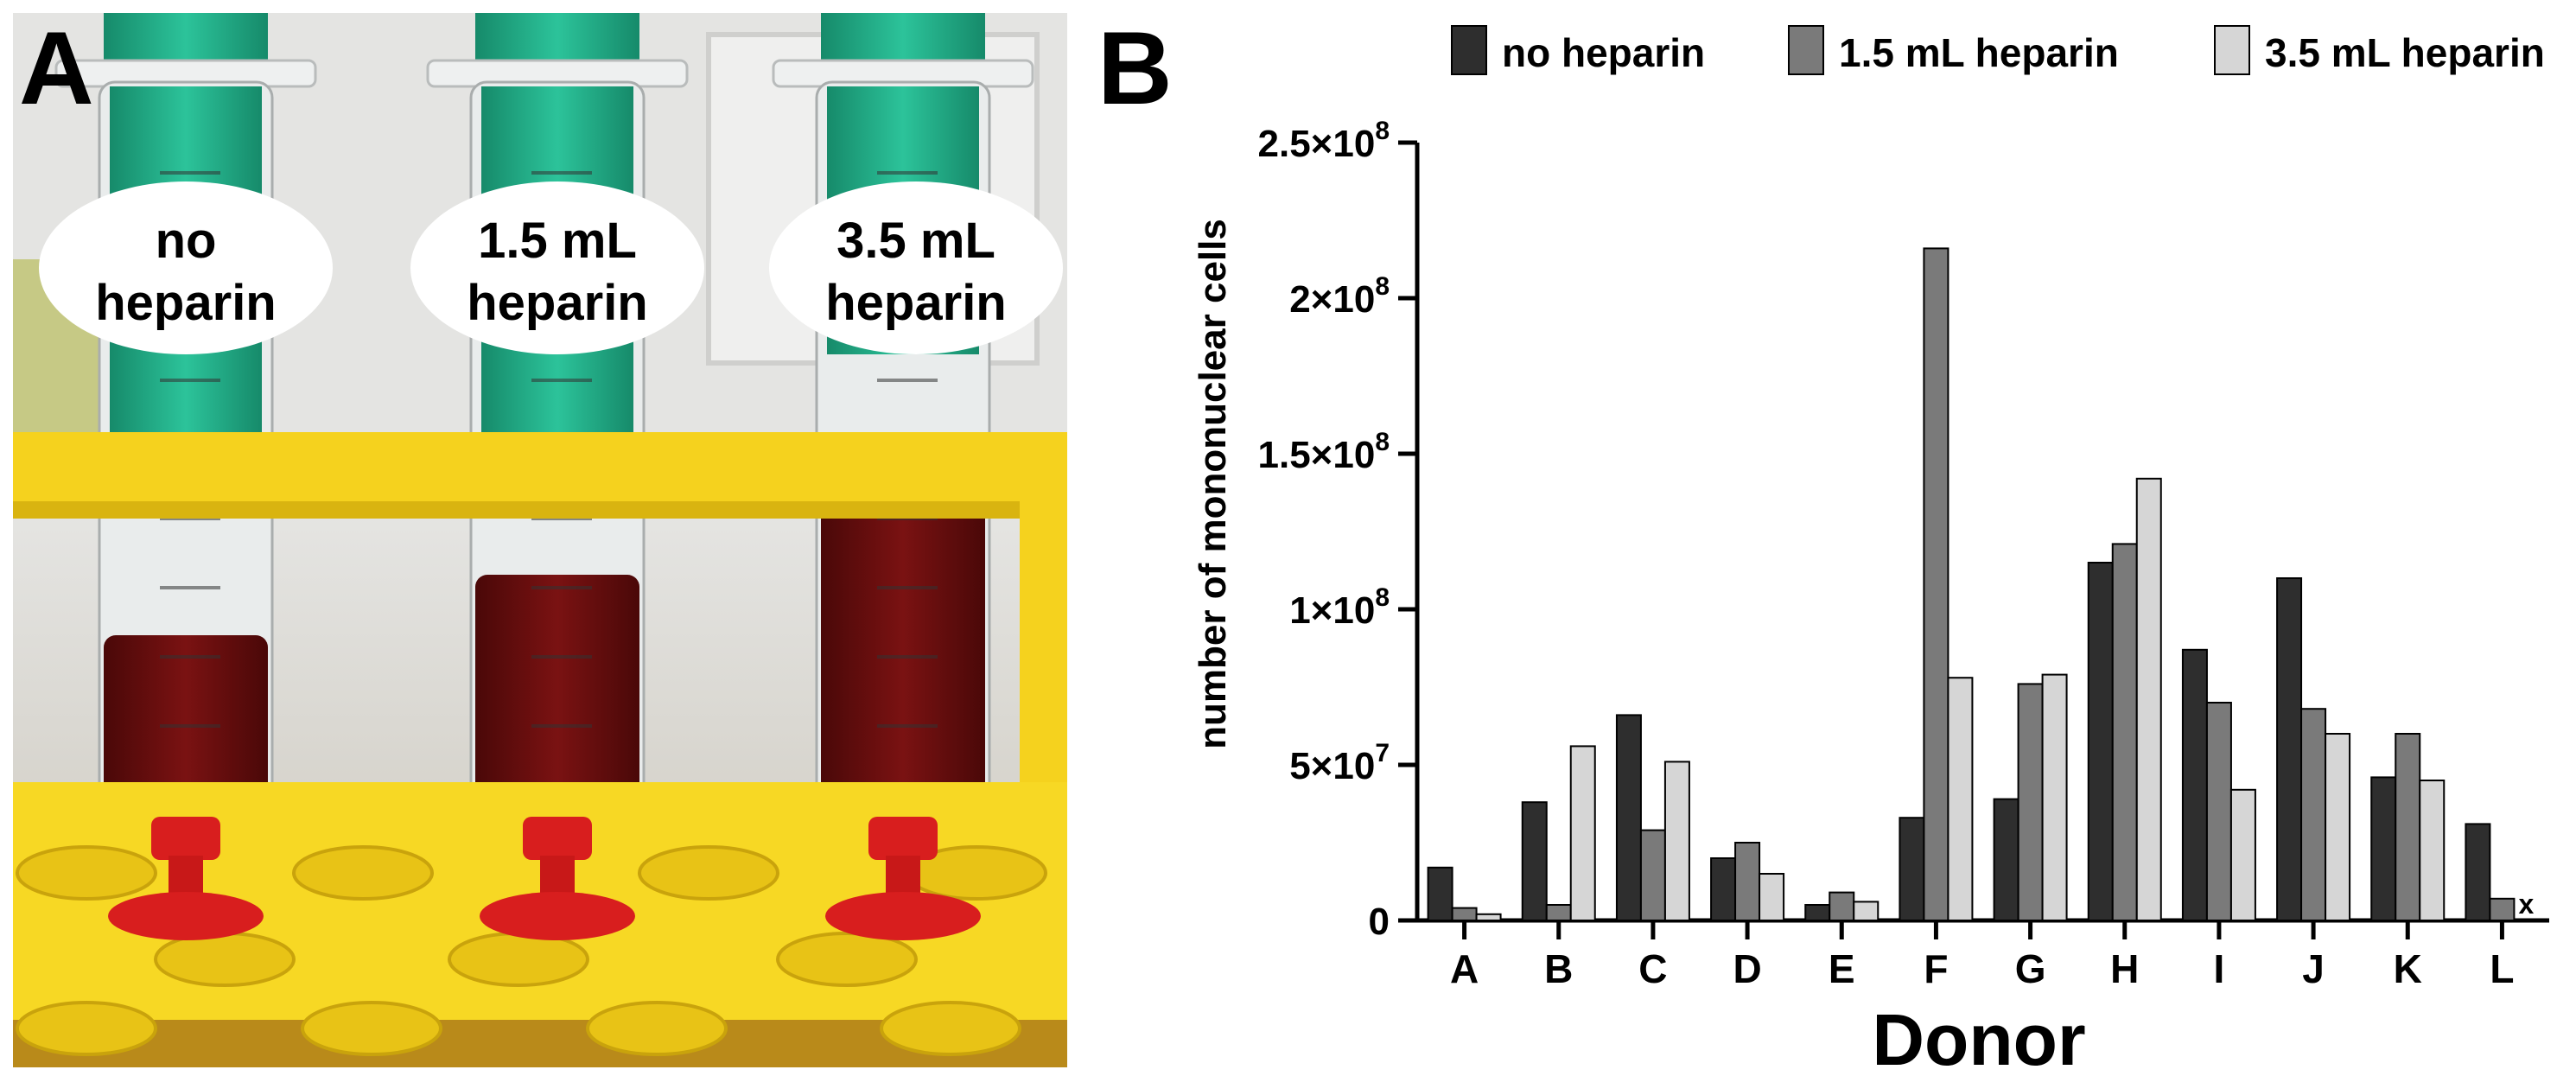  I want to click on y-tick-label: 1.5×10⁸, so click(1324, 452).